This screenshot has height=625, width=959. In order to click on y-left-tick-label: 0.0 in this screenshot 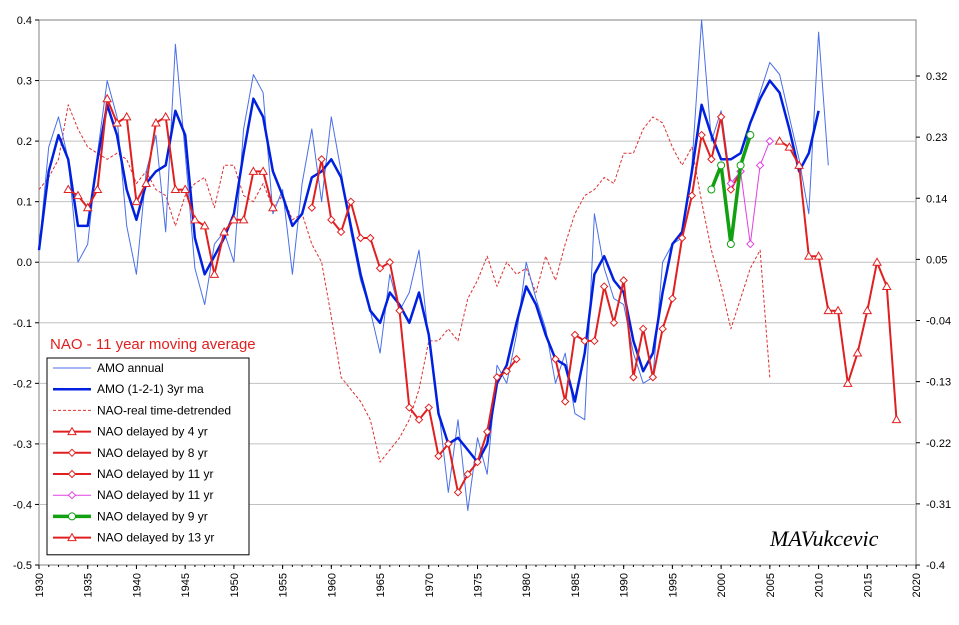, I will do `click(24, 263)`.